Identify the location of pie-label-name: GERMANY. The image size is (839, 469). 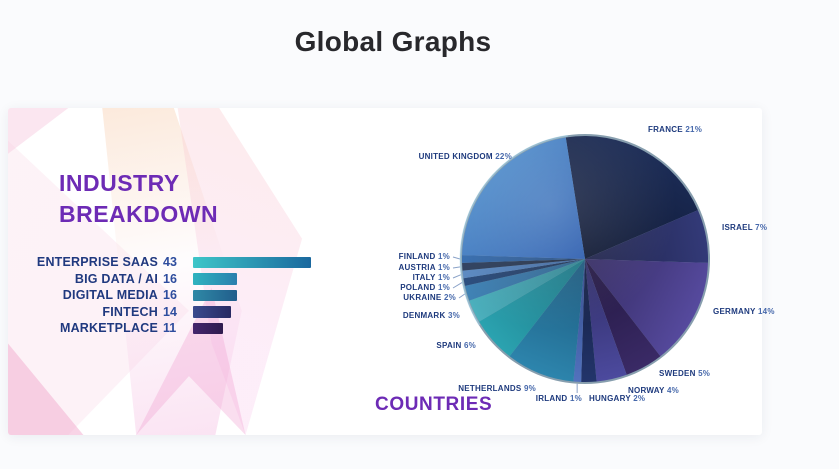
(735, 311).